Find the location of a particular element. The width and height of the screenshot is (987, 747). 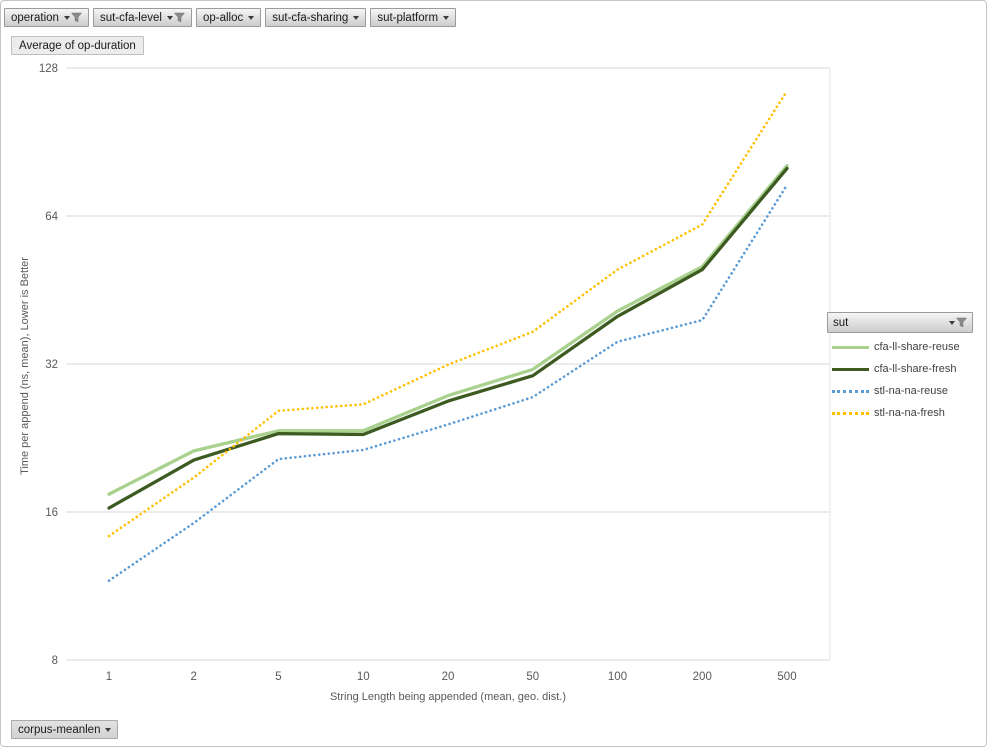

pivot-field-label: operation is located at coordinates (35, 17).